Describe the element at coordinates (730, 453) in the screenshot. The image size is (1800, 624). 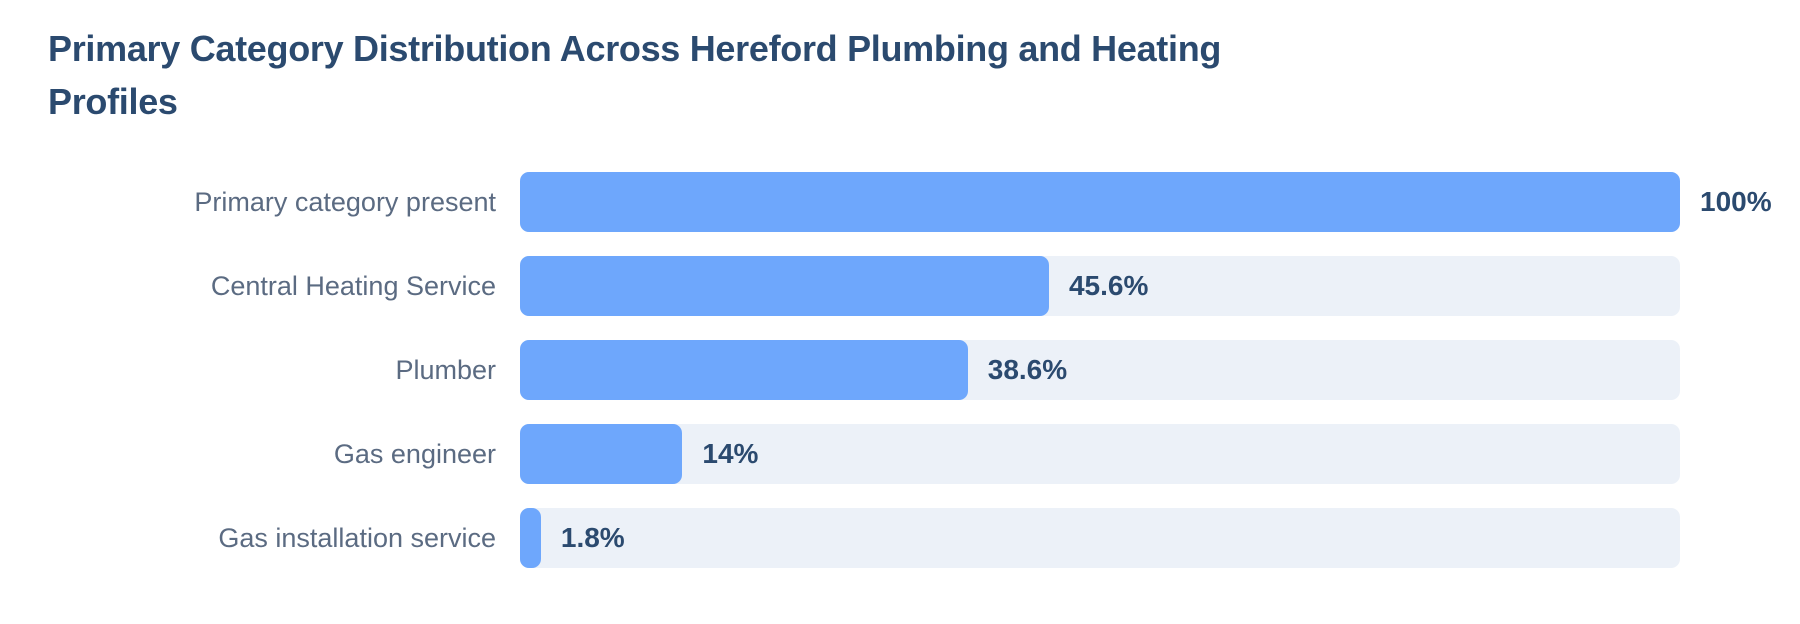
I see `value-label: 14%` at that location.